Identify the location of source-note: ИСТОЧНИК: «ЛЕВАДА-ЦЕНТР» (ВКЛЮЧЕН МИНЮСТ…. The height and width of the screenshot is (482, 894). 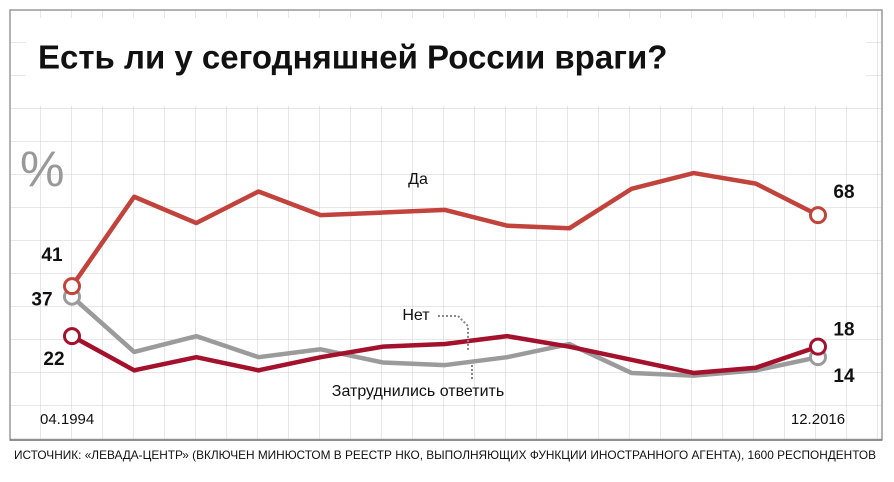
(445, 455).